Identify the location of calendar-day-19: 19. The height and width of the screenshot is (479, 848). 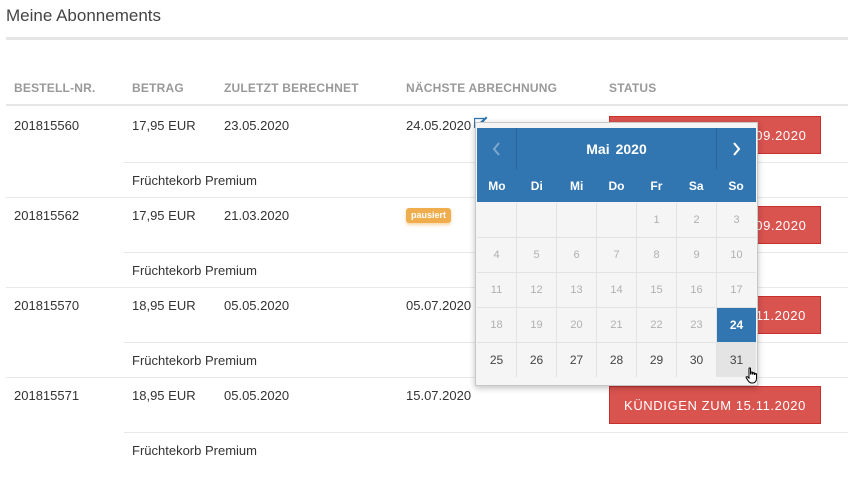
(536, 325).